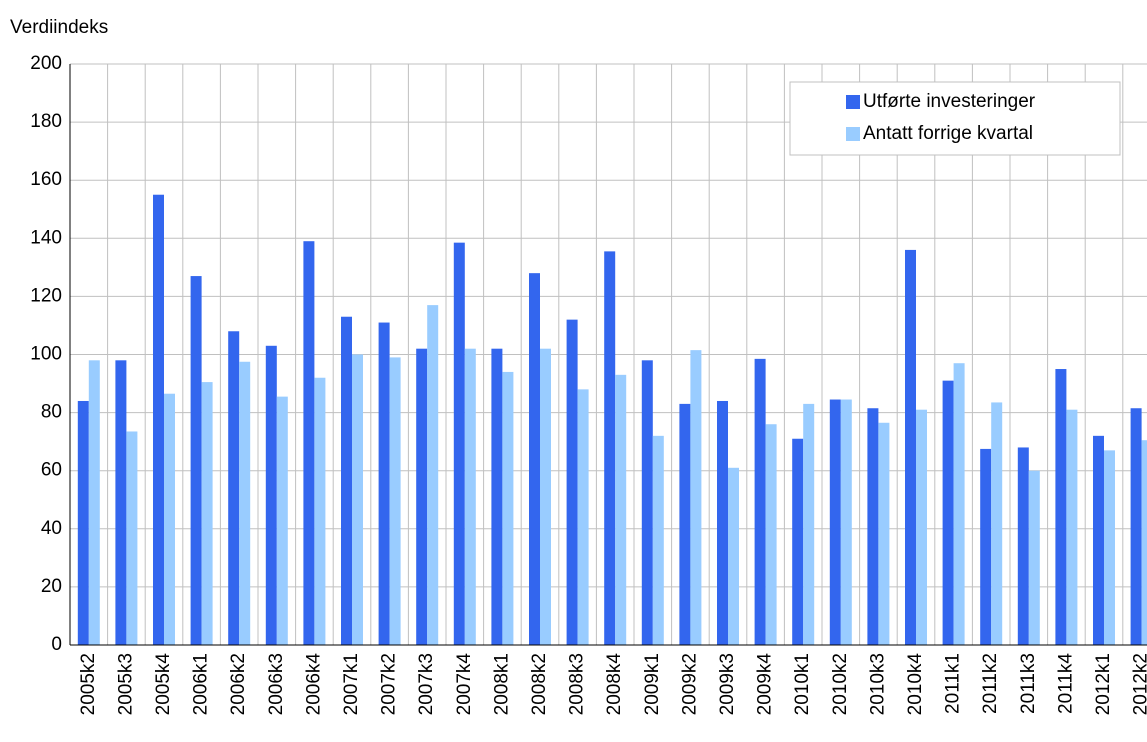 This screenshot has height=742, width=1147. Describe the element at coordinates (426, 684) in the screenshot. I see `x-tick-label: 2007k3` at that location.